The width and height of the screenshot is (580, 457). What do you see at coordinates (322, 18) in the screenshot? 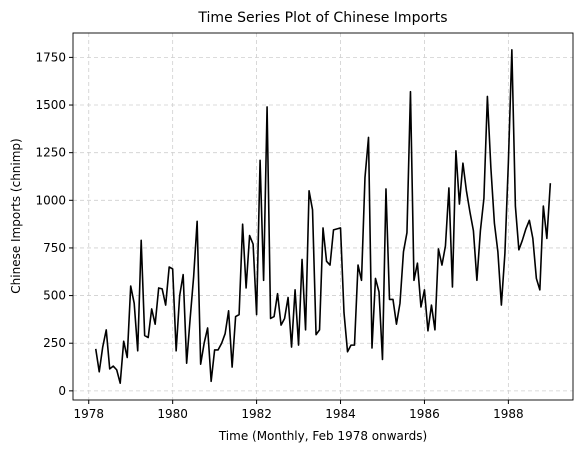
I see `chart-title: Time Series Plot of Chinese Imports` at bounding box center [322, 18].